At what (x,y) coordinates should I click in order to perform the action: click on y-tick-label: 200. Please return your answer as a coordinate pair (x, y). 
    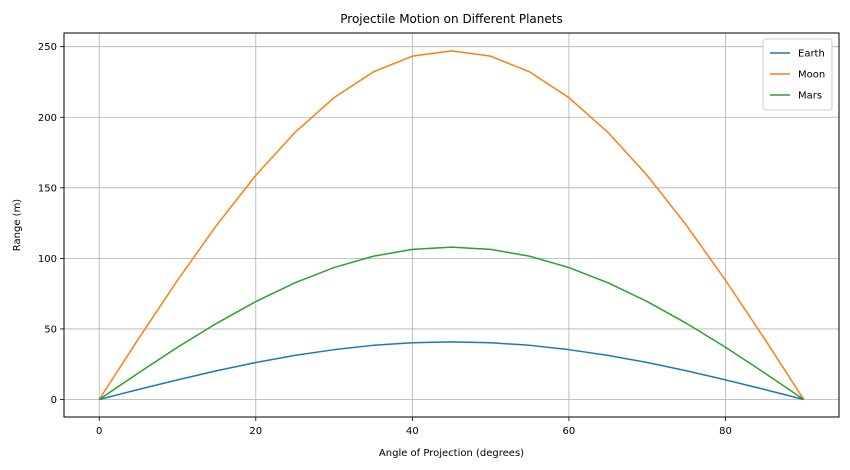
    Looking at the image, I should click on (47, 118).